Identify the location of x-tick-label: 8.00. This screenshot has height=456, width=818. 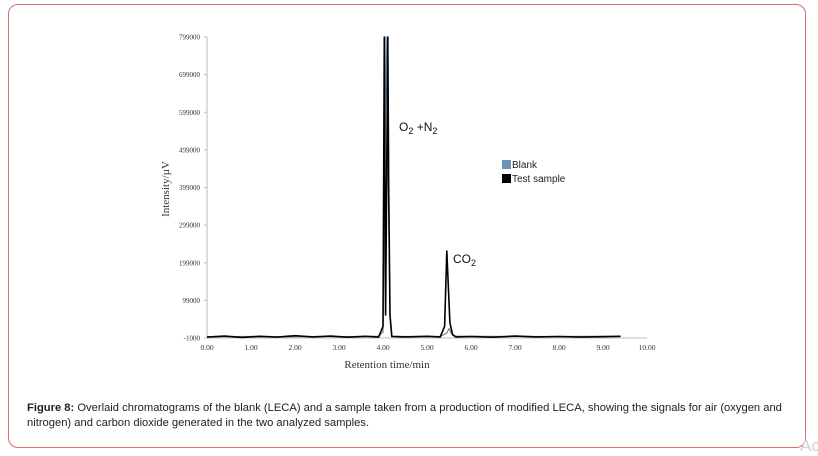
(558, 347).